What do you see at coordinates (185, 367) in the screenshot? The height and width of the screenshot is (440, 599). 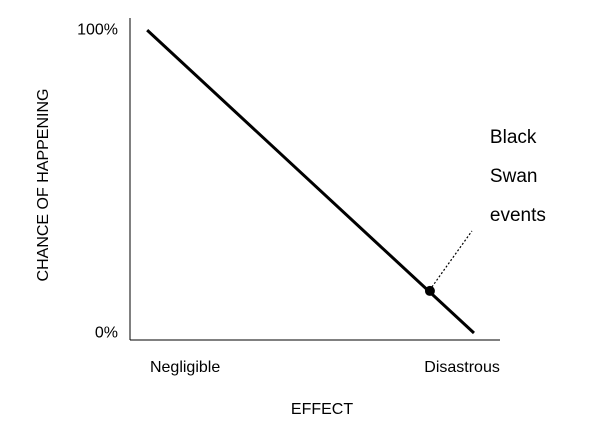 I see `x-tick-label: Negligible` at bounding box center [185, 367].